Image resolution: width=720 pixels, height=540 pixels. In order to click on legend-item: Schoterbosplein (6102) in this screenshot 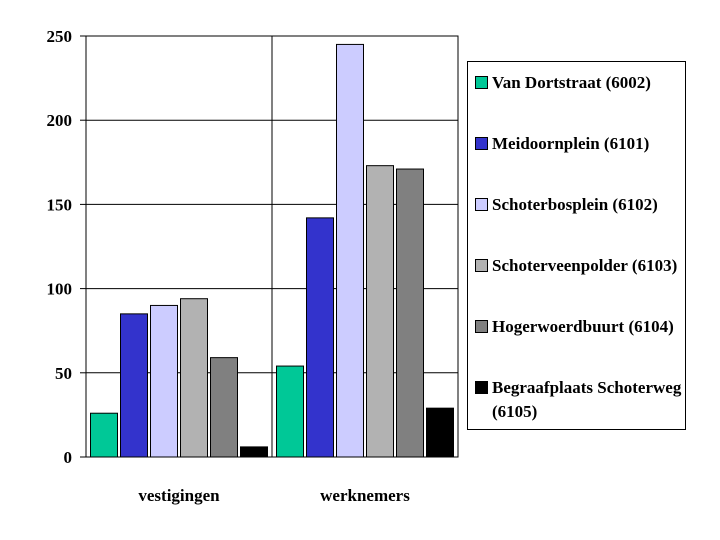, I will do `click(578, 205)`.